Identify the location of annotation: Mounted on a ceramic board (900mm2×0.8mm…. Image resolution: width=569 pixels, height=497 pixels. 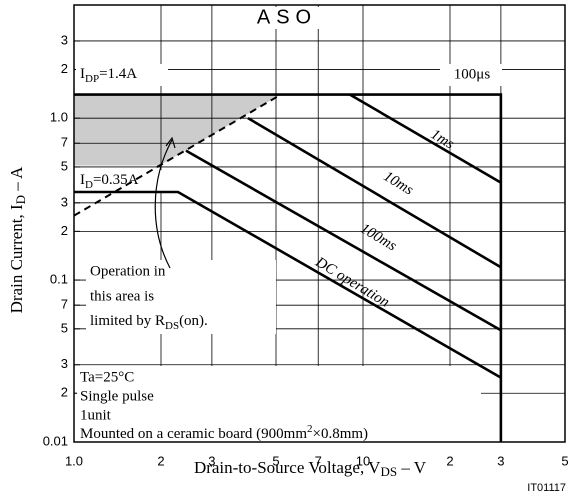
(224, 433).